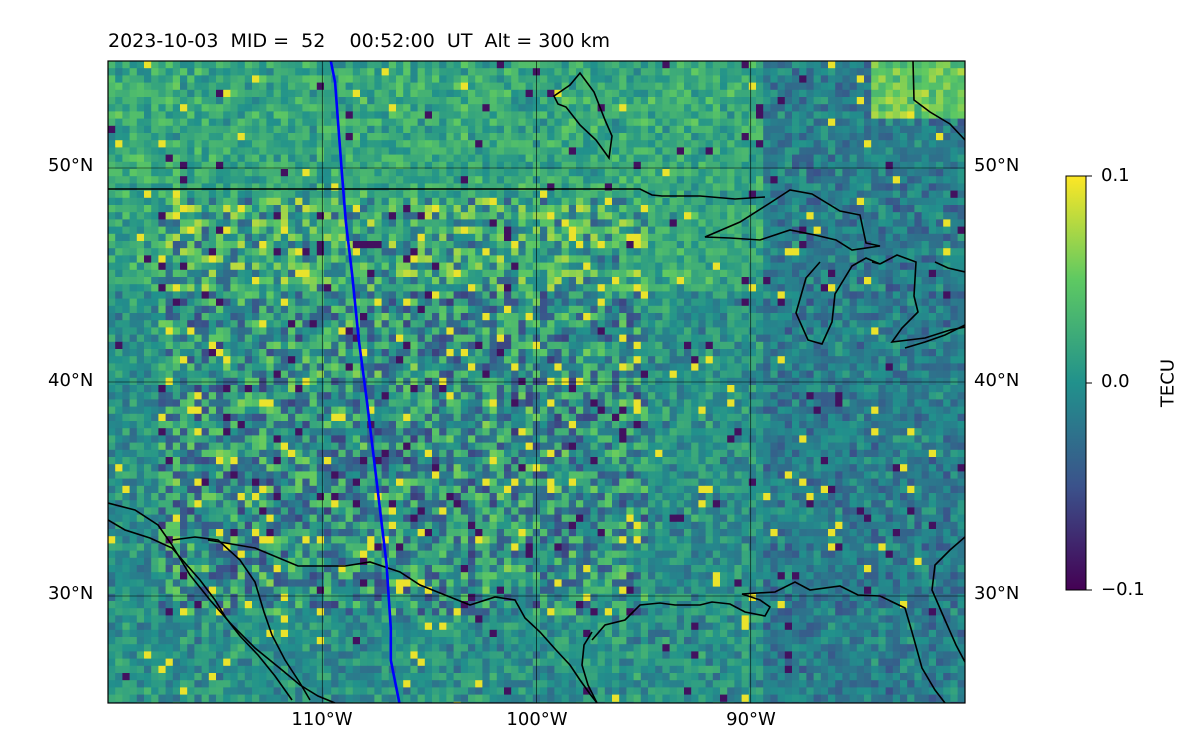  I want to click on lon-label-100w: 100°W, so click(537, 719).